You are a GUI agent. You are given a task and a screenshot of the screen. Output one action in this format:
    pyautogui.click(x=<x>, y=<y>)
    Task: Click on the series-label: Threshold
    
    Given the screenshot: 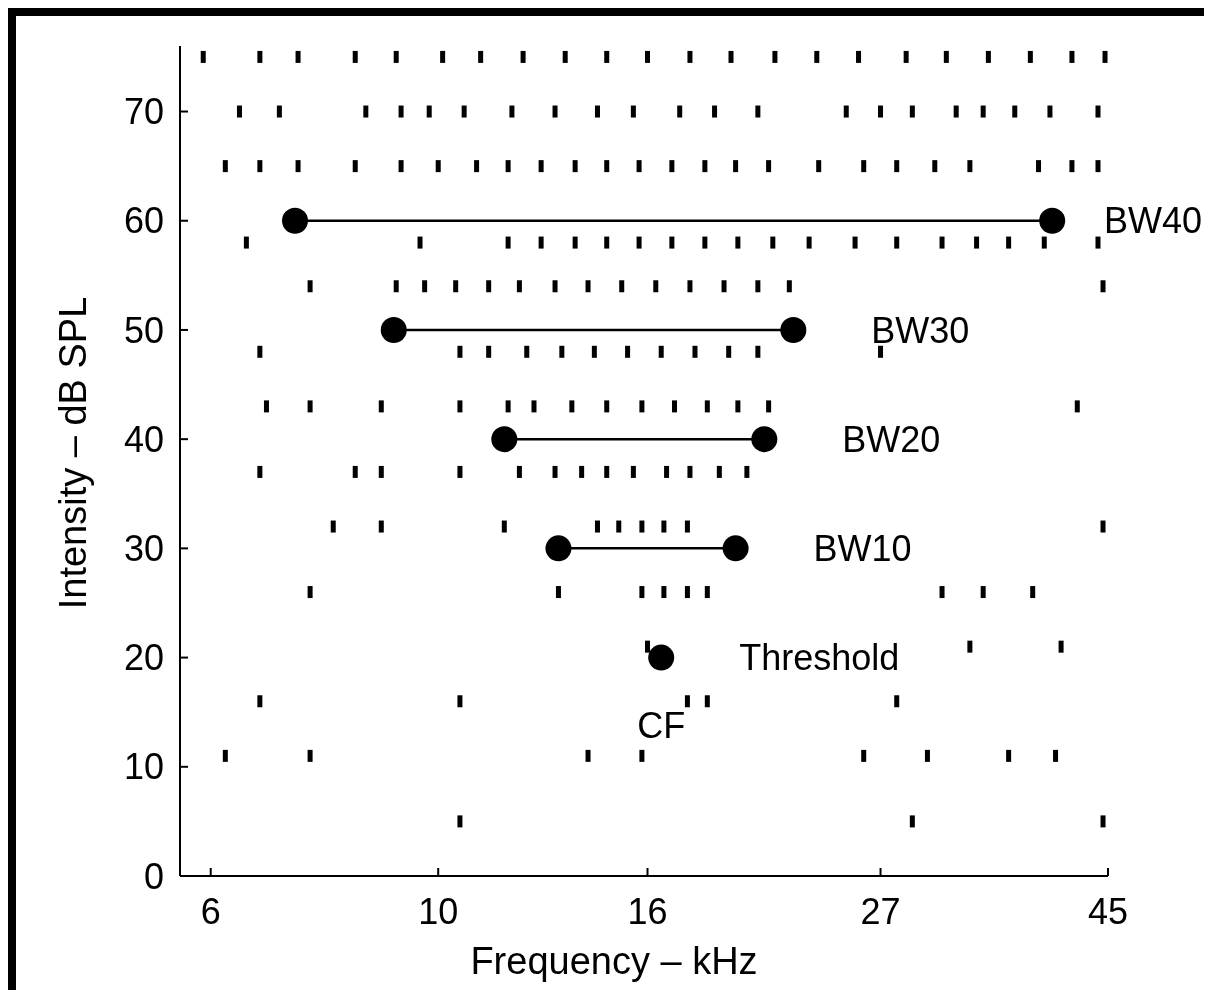 What is the action you would take?
    pyautogui.click(x=819, y=658)
    